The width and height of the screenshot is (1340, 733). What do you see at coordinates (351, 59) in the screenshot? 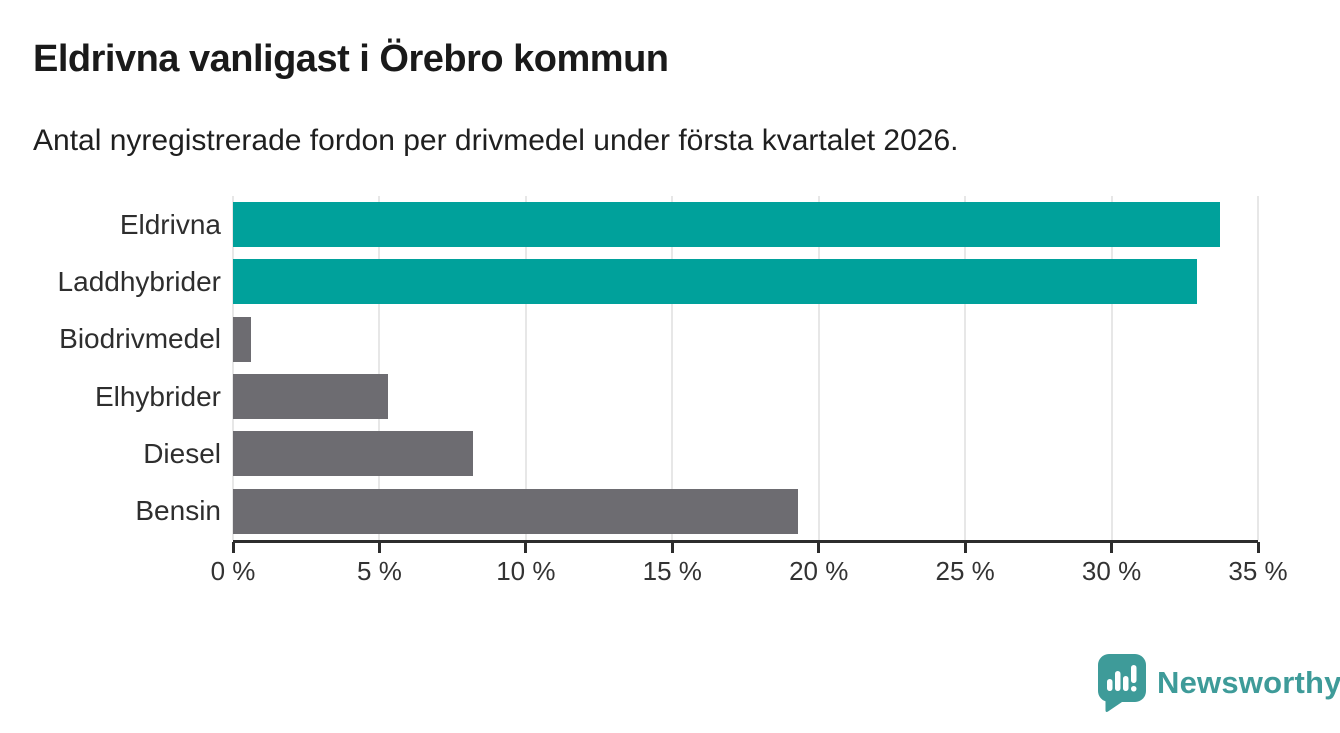
I see `chart-title: Eldrivna vanligast i Örebro kommun` at bounding box center [351, 59].